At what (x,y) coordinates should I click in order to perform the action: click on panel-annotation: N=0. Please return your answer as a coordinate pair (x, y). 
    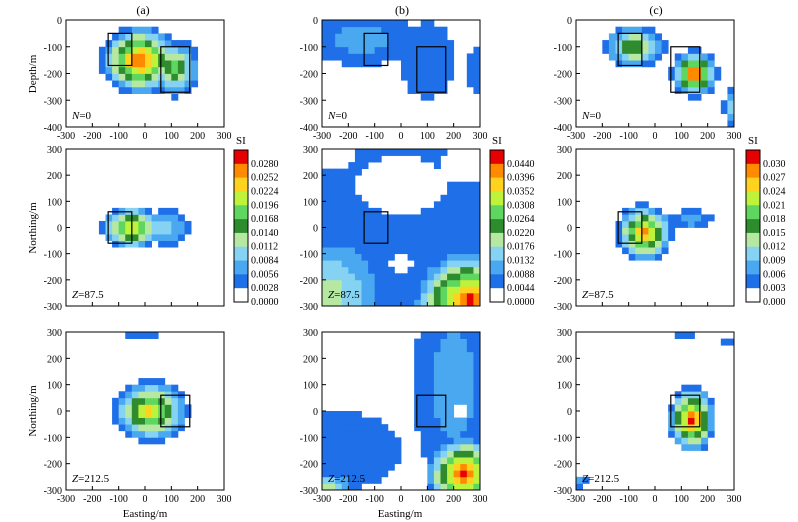
    Looking at the image, I should click on (591, 116).